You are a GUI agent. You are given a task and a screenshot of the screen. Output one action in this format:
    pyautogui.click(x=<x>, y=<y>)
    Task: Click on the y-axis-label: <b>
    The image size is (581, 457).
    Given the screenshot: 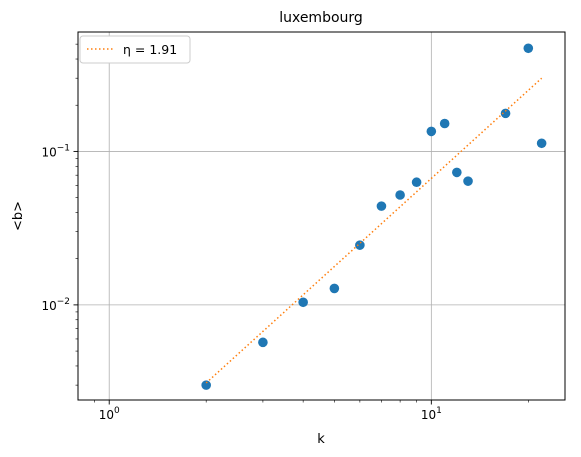 What is the action you would take?
    pyautogui.click(x=18, y=216)
    